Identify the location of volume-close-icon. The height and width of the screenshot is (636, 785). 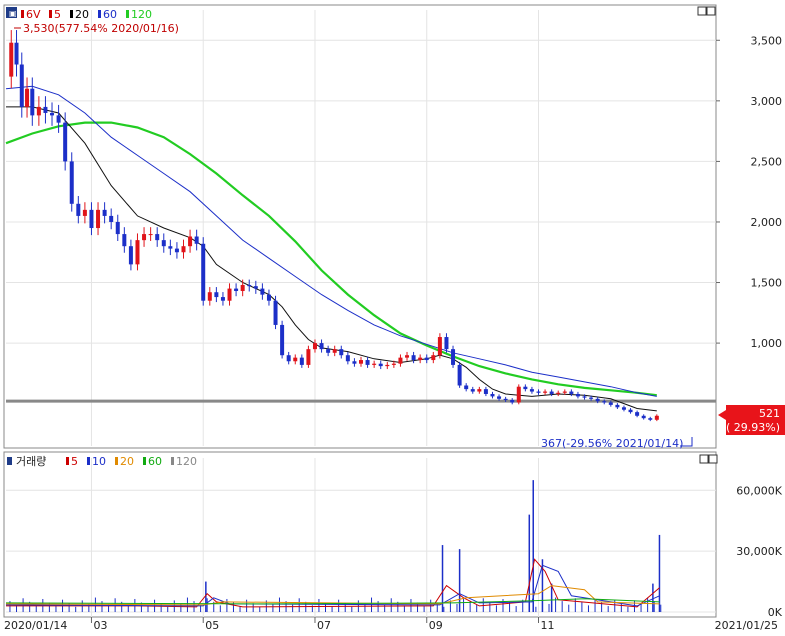
(713, 459).